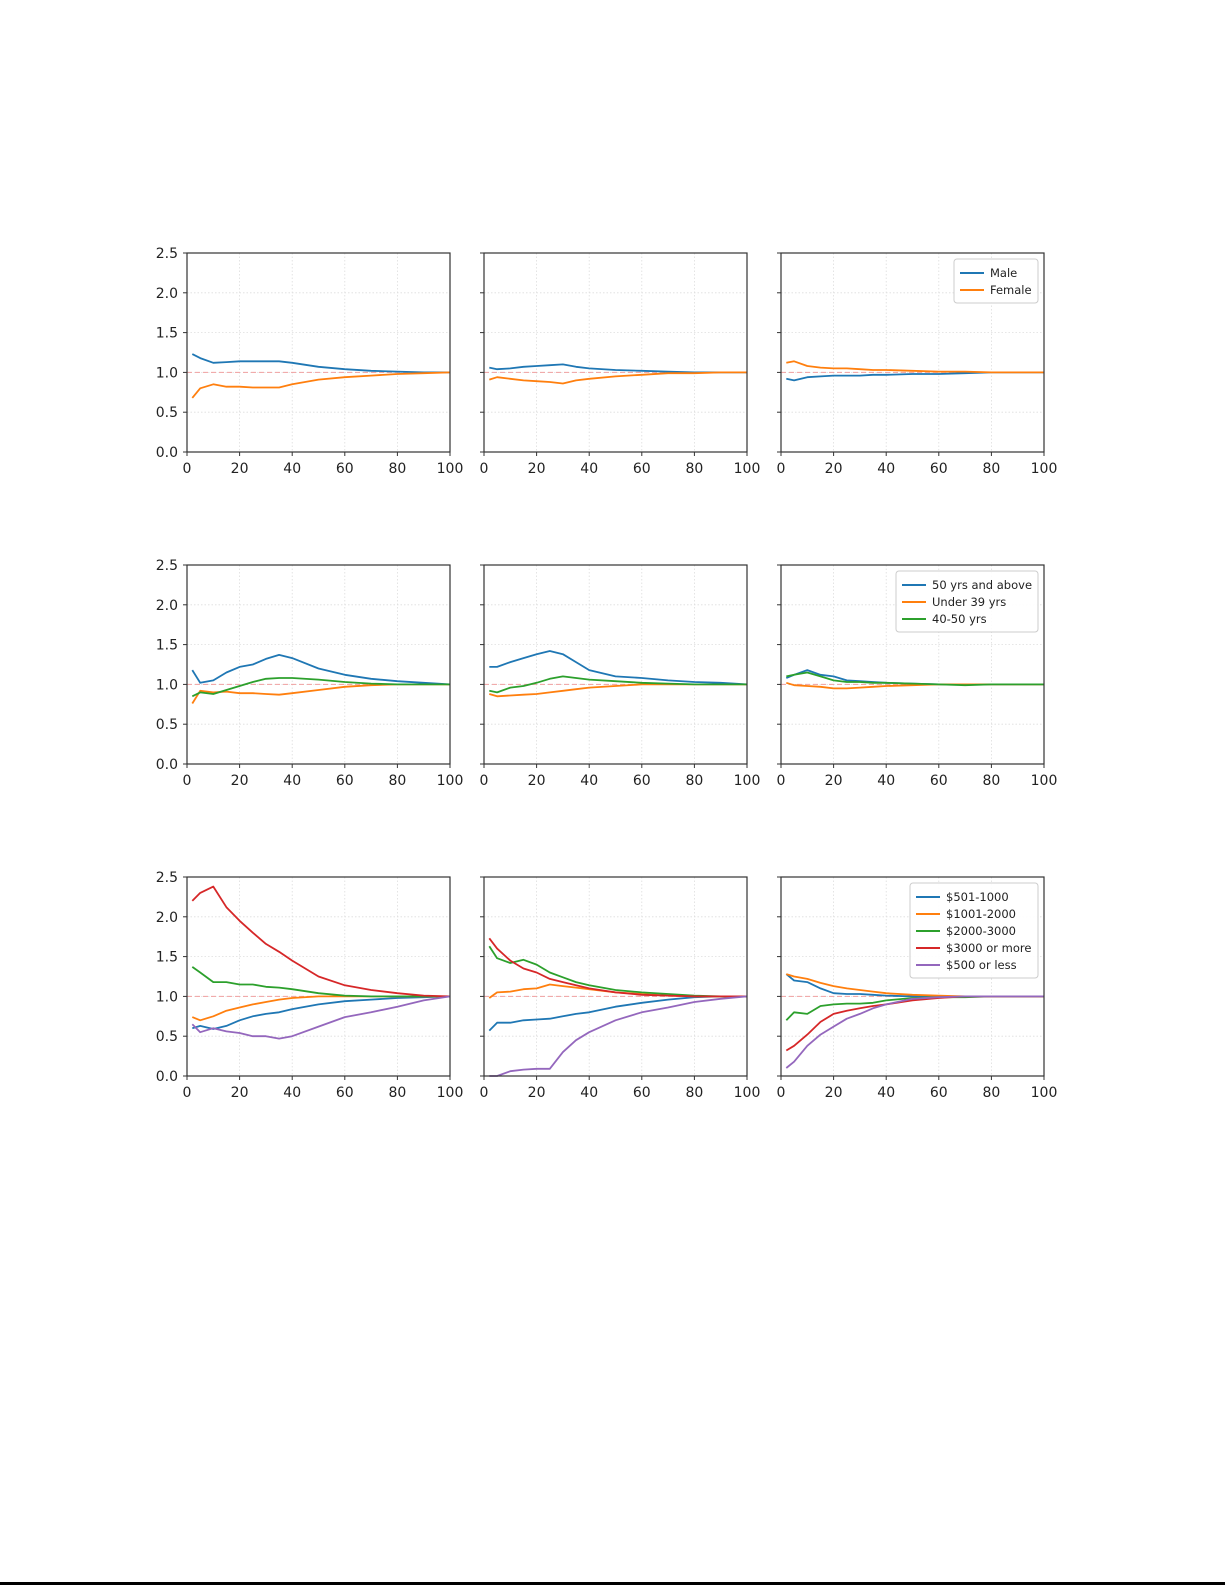 Image resolution: width=1225 pixels, height=1585 pixels. Describe the element at coordinates (959, 619) in the screenshot. I see `legend-label: 40-50 yrs` at that location.